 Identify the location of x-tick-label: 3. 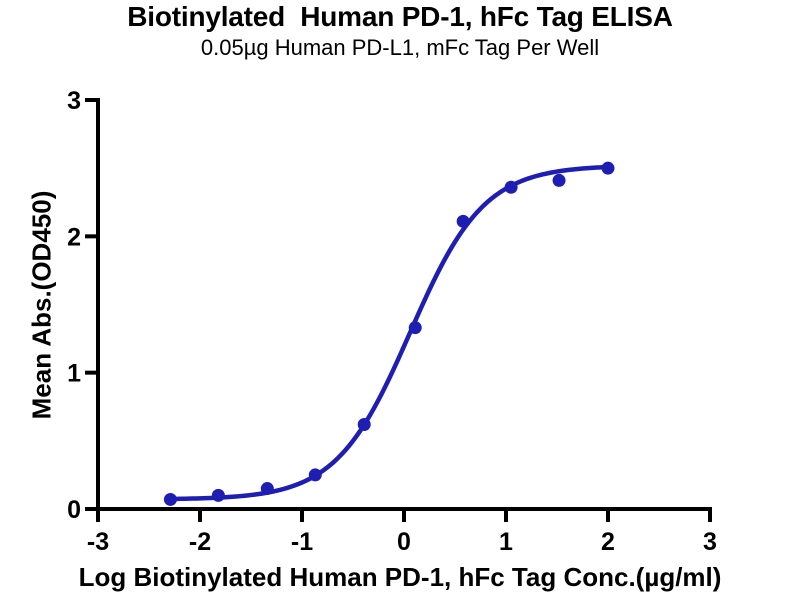
(710, 542).